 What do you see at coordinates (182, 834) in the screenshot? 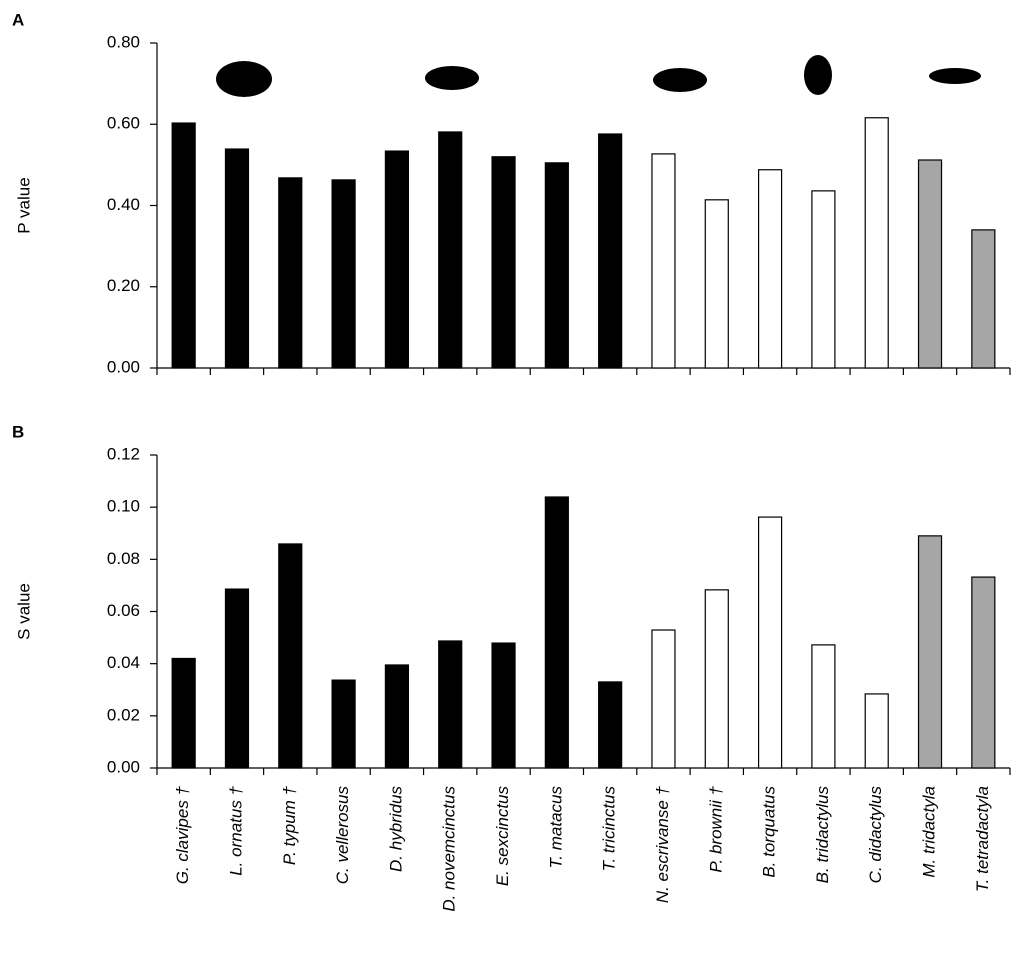
I see `x-tick-label: G. clavipes †` at bounding box center [182, 834].